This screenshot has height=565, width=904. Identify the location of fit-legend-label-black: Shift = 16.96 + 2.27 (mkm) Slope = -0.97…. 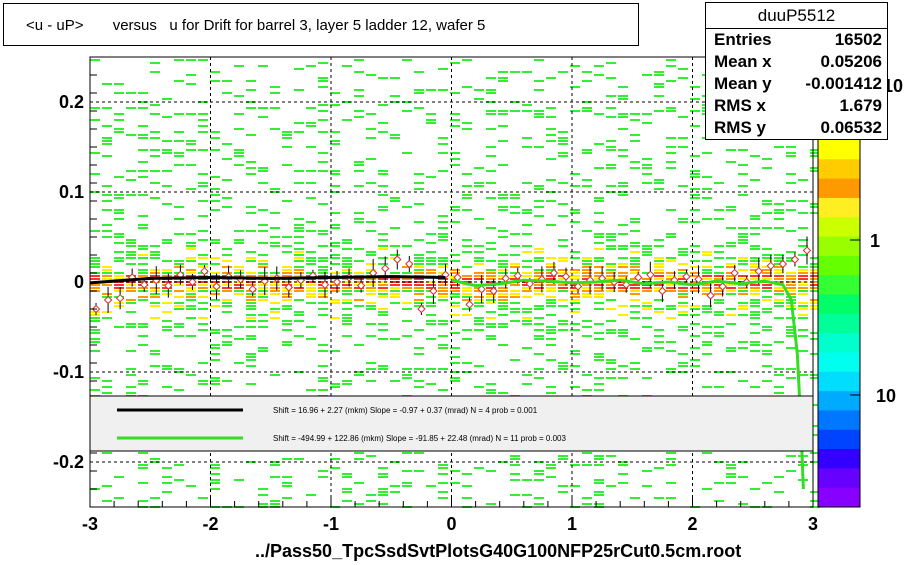
(405, 410).